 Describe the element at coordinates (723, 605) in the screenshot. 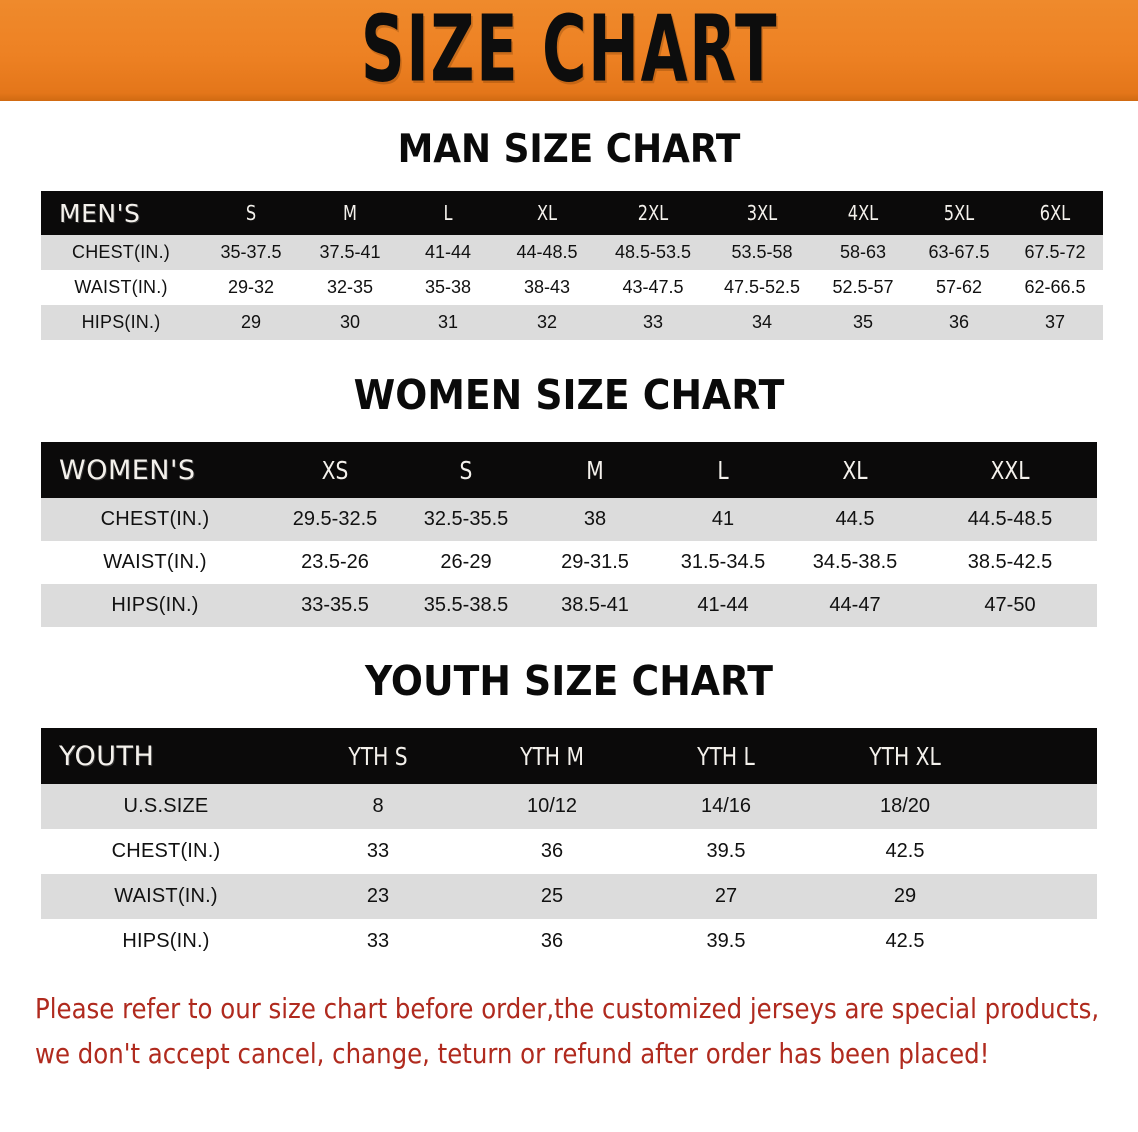

I see `women-measurement-cell: 41-44` at that location.